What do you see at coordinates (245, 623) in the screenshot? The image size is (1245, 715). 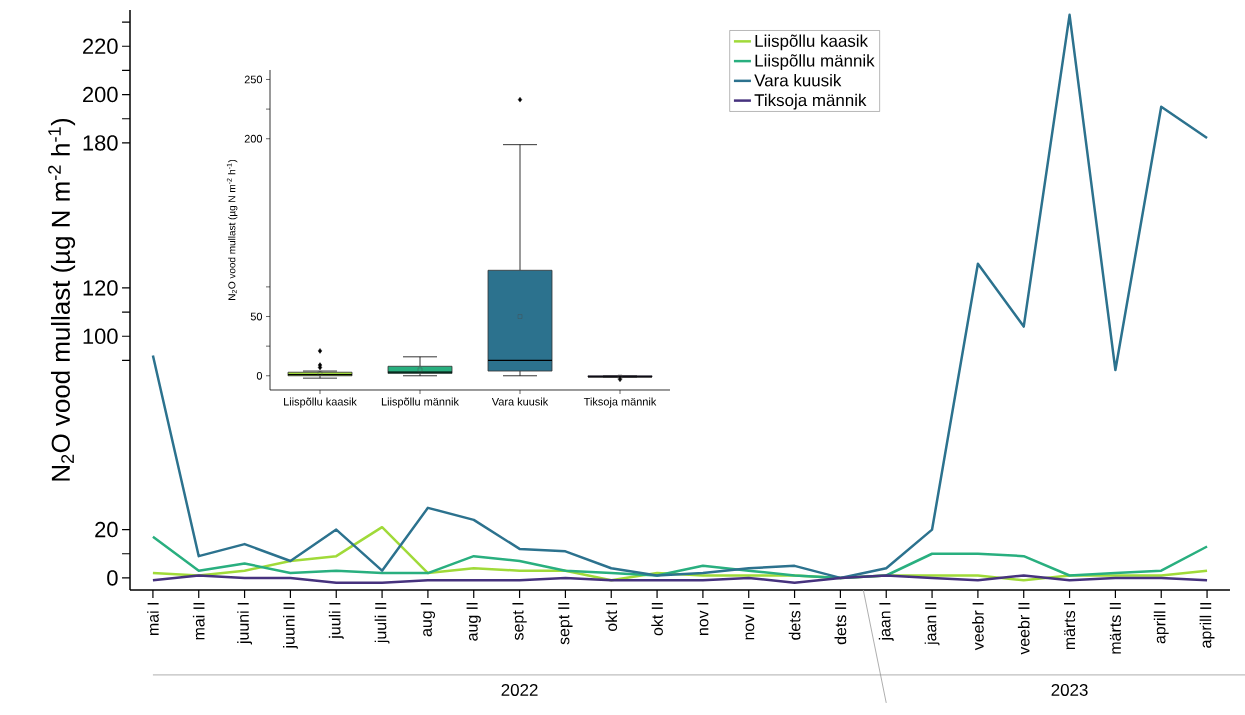 I see `x-tick-label: juuni I` at bounding box center [245, 623].